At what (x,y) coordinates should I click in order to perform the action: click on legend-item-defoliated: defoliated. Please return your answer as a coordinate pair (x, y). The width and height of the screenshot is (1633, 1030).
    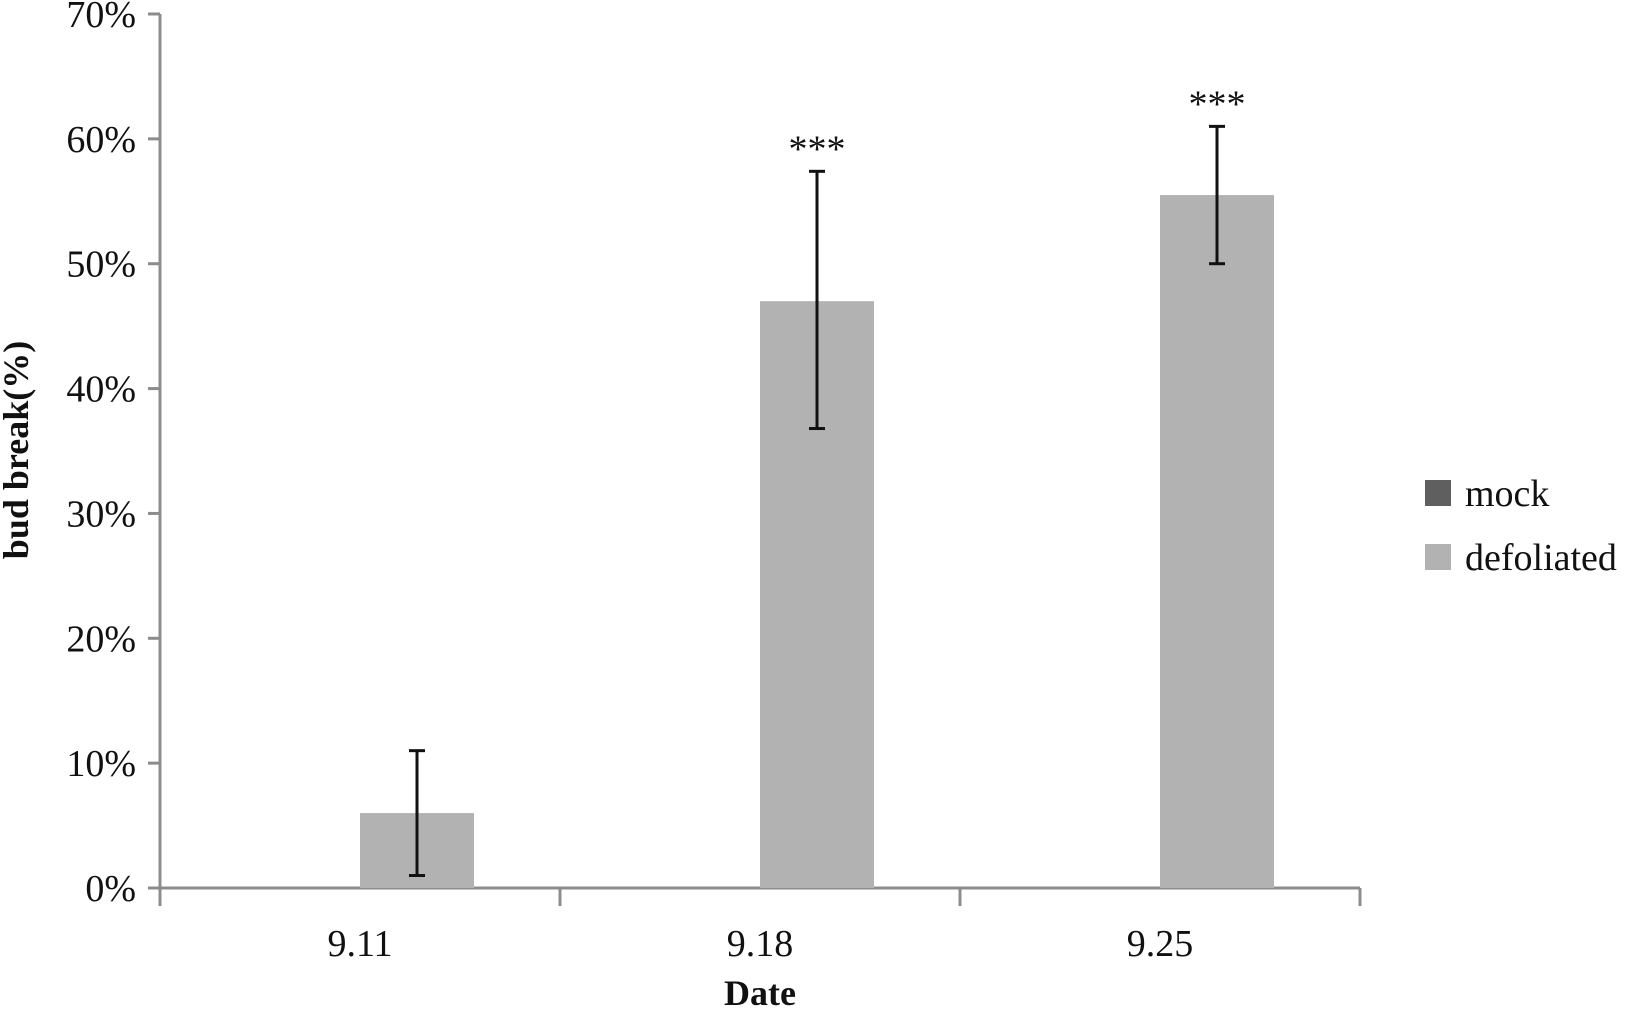
    Looking at the image, I should click on (1521, 558).